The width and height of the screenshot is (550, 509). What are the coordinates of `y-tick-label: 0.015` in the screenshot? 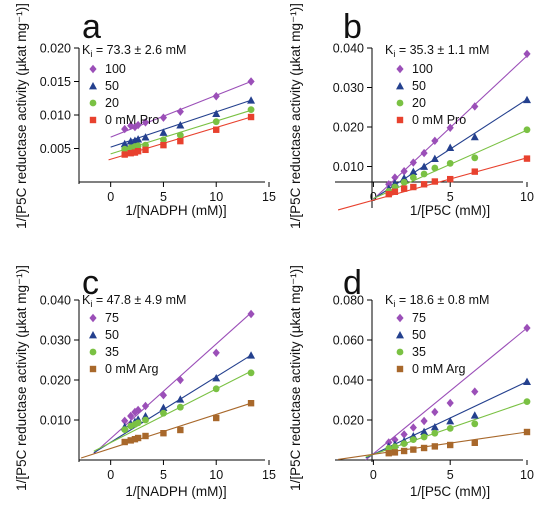 It's located at (55, 82).